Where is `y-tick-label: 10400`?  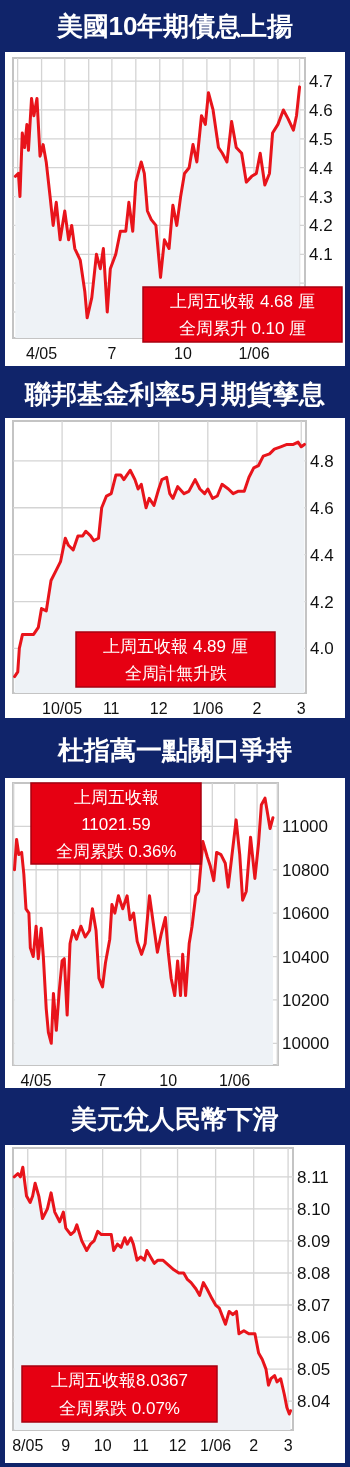 y-tick-label: 10400 is located at coordinates (306, 957).